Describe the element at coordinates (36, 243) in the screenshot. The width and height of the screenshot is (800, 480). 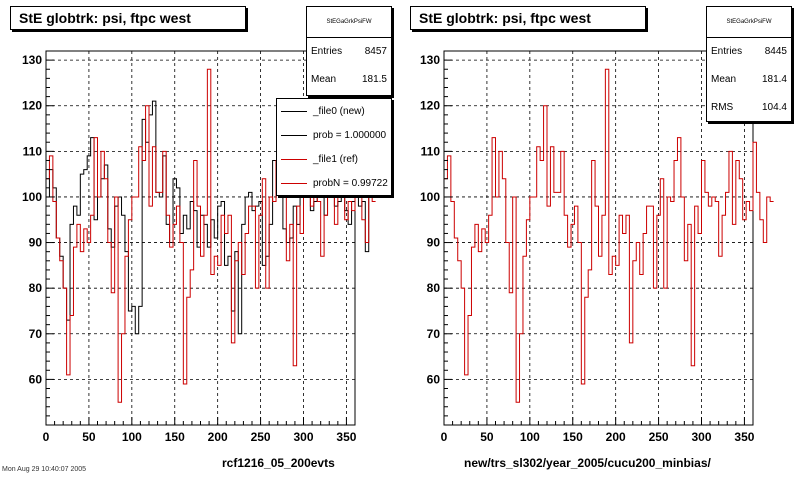
I see `left-ytick-label-3: 90` at that location.